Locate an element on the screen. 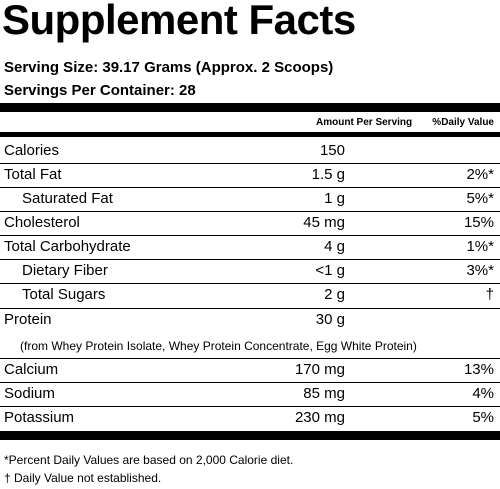 The image size is (500, 489). nutrient-name: Calories is located at coordinates (32, 150).